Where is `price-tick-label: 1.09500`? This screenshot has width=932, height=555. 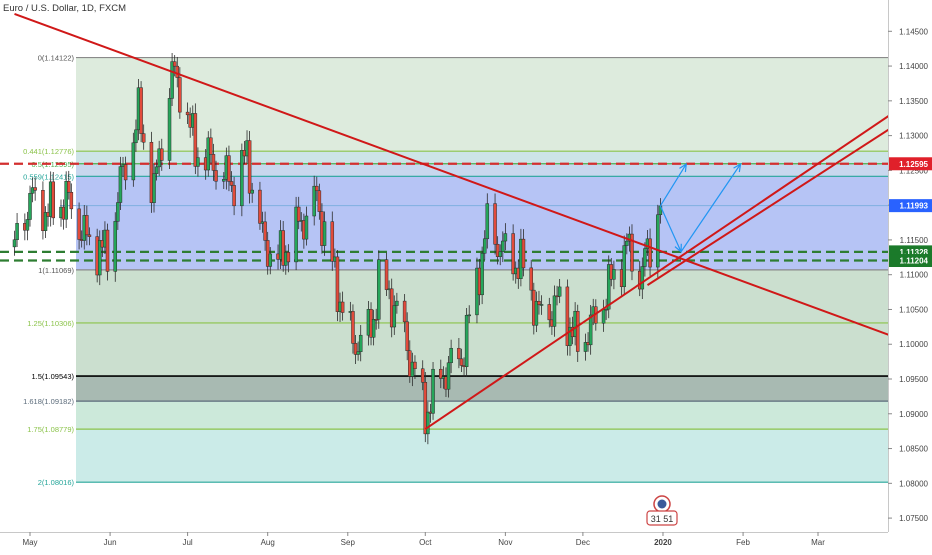 price-tick-label: 1.09500 is located at coordinates (913, 379).